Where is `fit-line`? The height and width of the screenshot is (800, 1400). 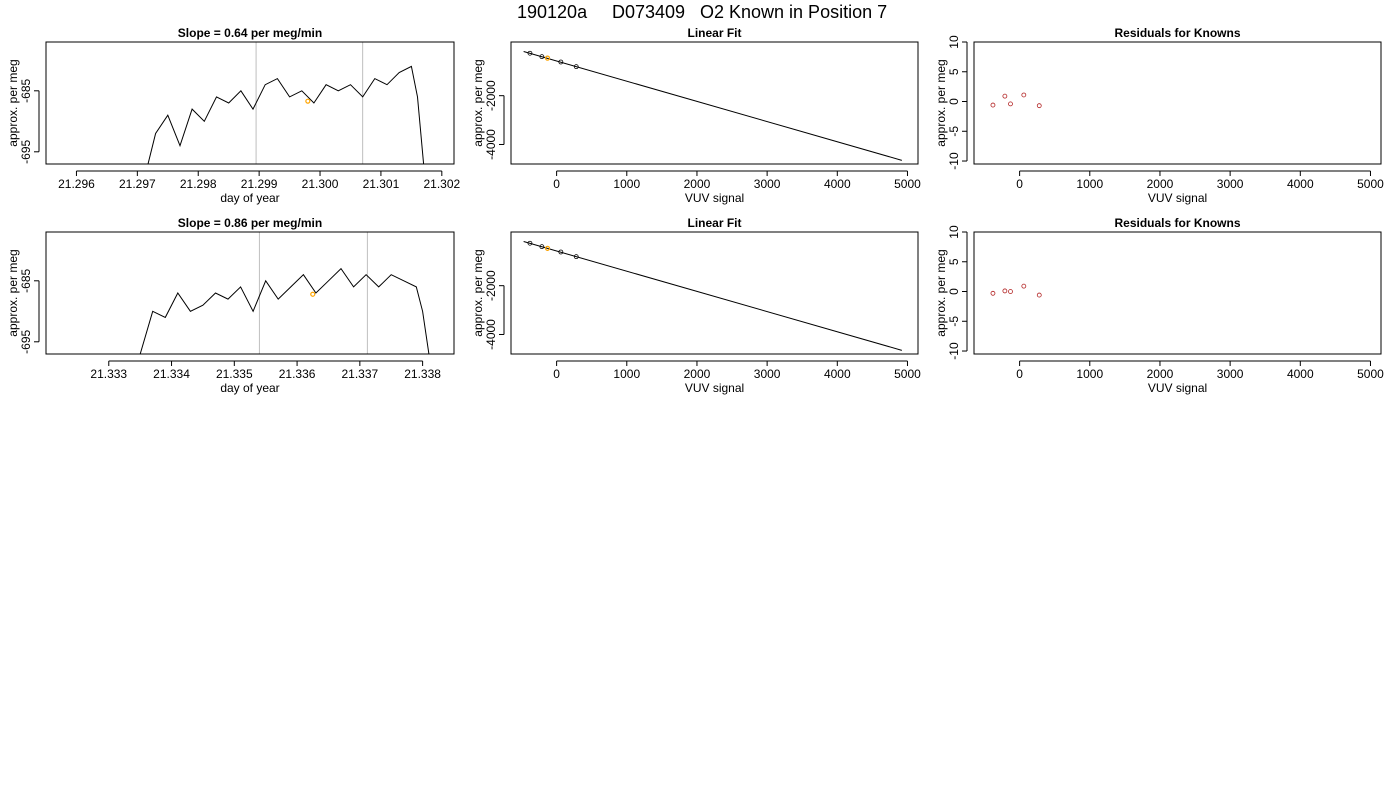
fit-line is located at coordinates (712, 106).